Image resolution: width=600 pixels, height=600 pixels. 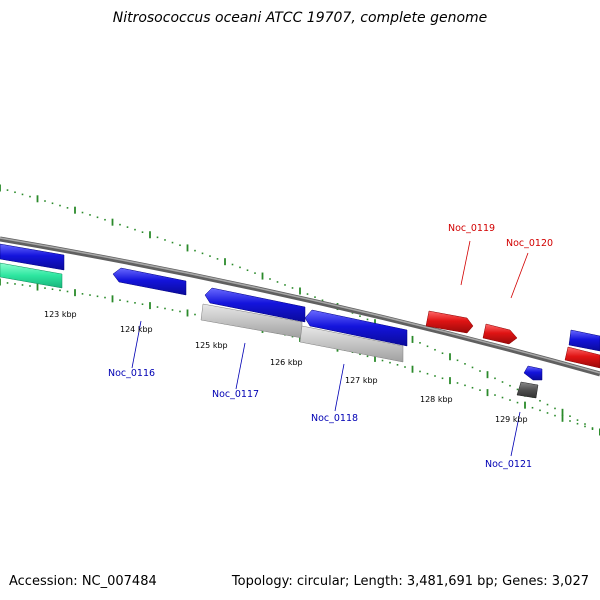 I want to click on tick-label-127: 127 kbp, so click(x=361, y=380).